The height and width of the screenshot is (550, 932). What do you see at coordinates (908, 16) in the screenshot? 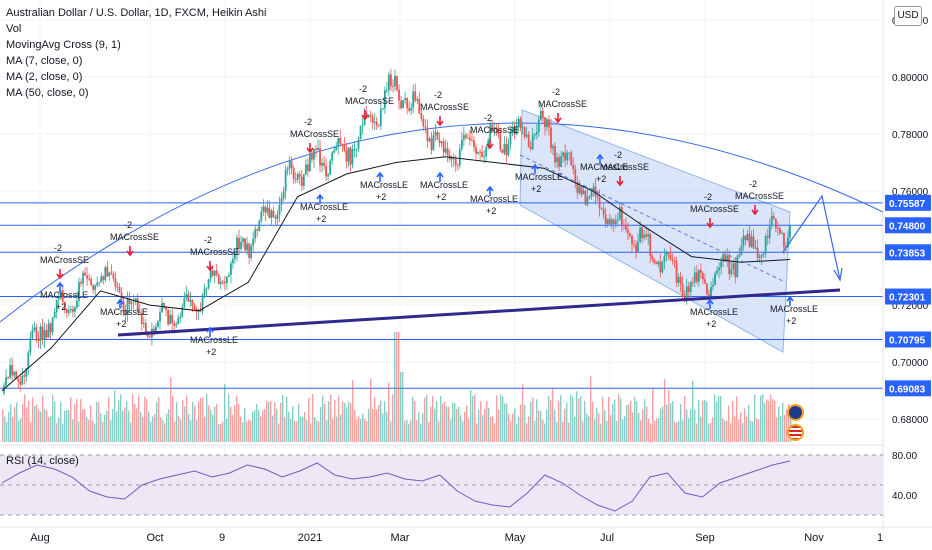
I see `currency-badge: USD` at bounding box center [908, 16].